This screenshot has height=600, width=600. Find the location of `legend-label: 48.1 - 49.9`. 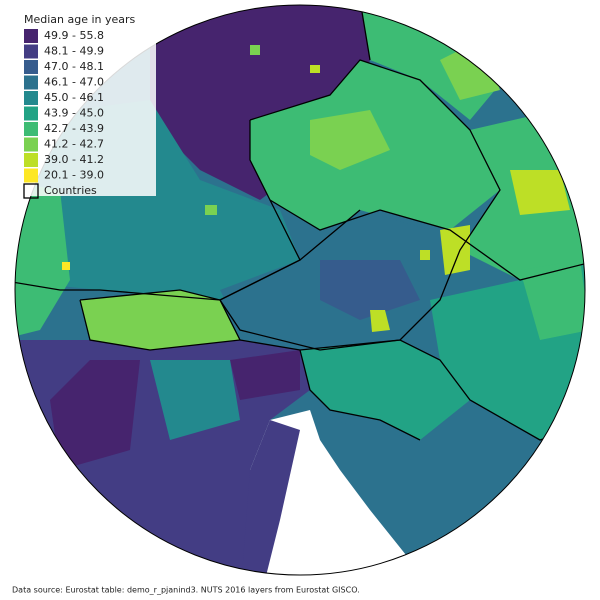

legend-label: 48.1 - 49.9 is located at coordinates (74, 51).